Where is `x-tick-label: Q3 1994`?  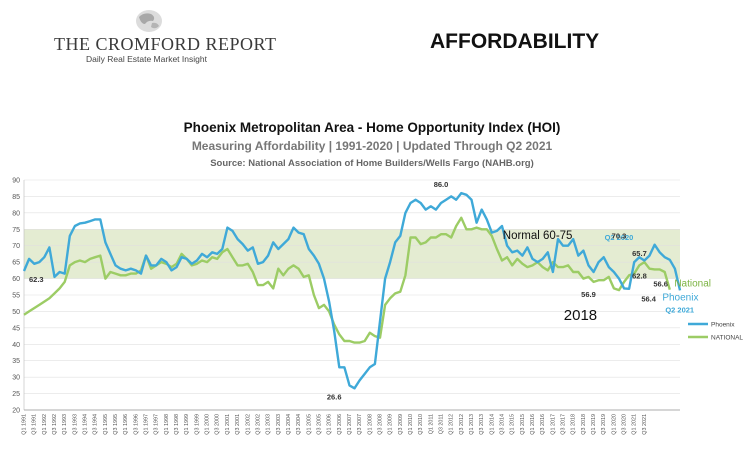
x-tick-label: Q3 1994 is located at coordinates (96, 424).